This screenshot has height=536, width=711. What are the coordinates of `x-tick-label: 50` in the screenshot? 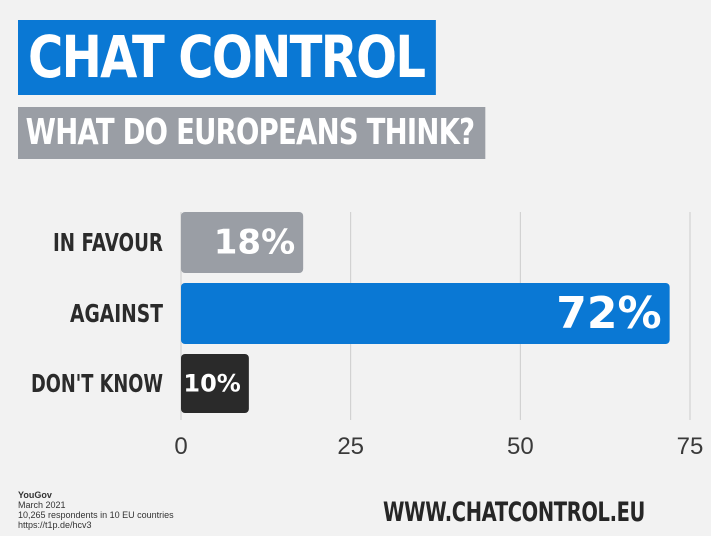 It's located at (520, 446).